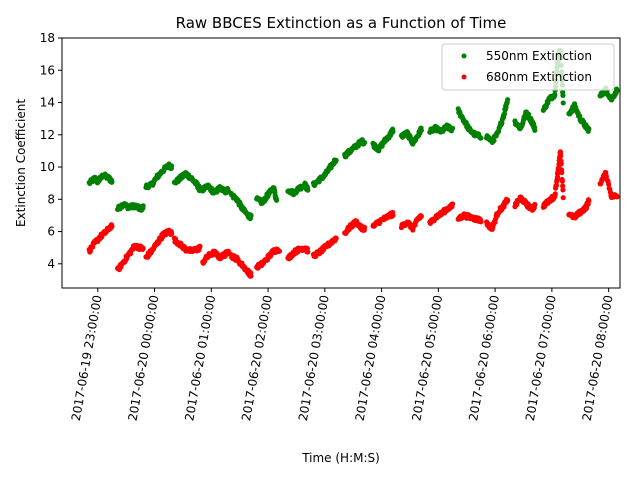 The height and width of the screenshot is (480, 640). I want to click on y-tick-label: 16, so click(47, 70).